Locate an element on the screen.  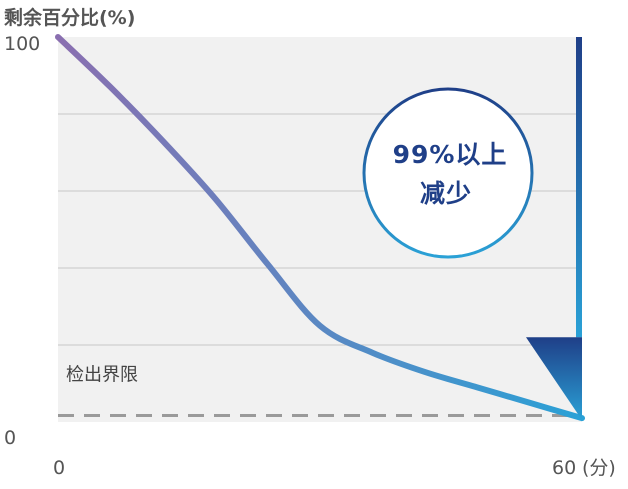
reduction-arrow is located at coordinates (554, 228).